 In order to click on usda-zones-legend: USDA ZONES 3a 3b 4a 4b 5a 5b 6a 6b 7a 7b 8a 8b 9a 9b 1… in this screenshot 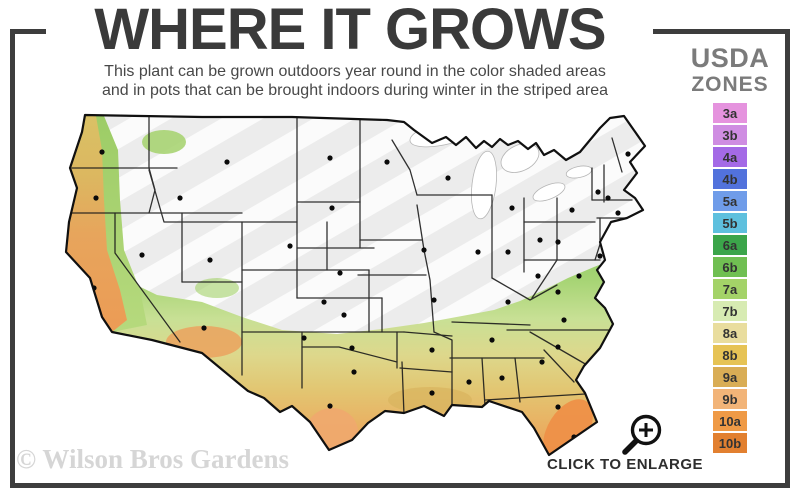, I will do `click(730, 249)`.